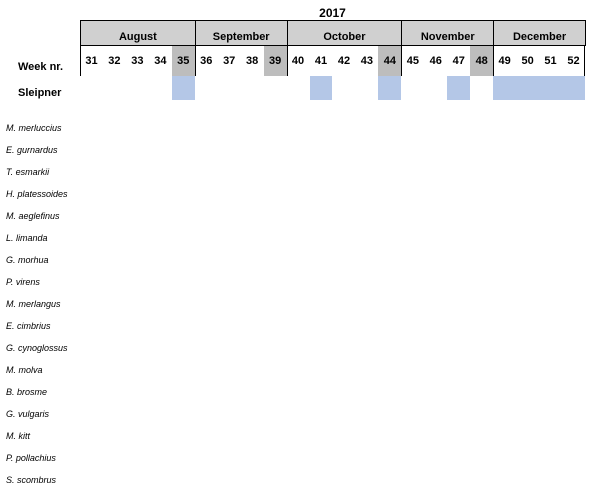 This screenshot has height=489, width=591. What do you see at coordinates (344, 33) in the screenshot?
I see `month-october: October` at bounding box center [344, 33].